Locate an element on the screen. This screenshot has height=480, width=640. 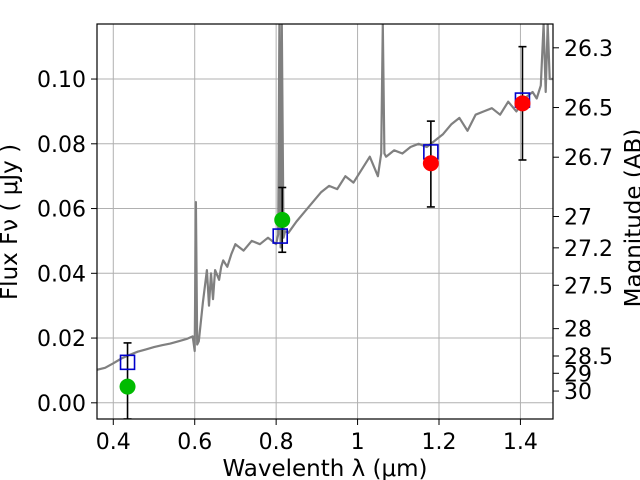
y-tick-label: 0.08 is located at coordinates (61, 145).